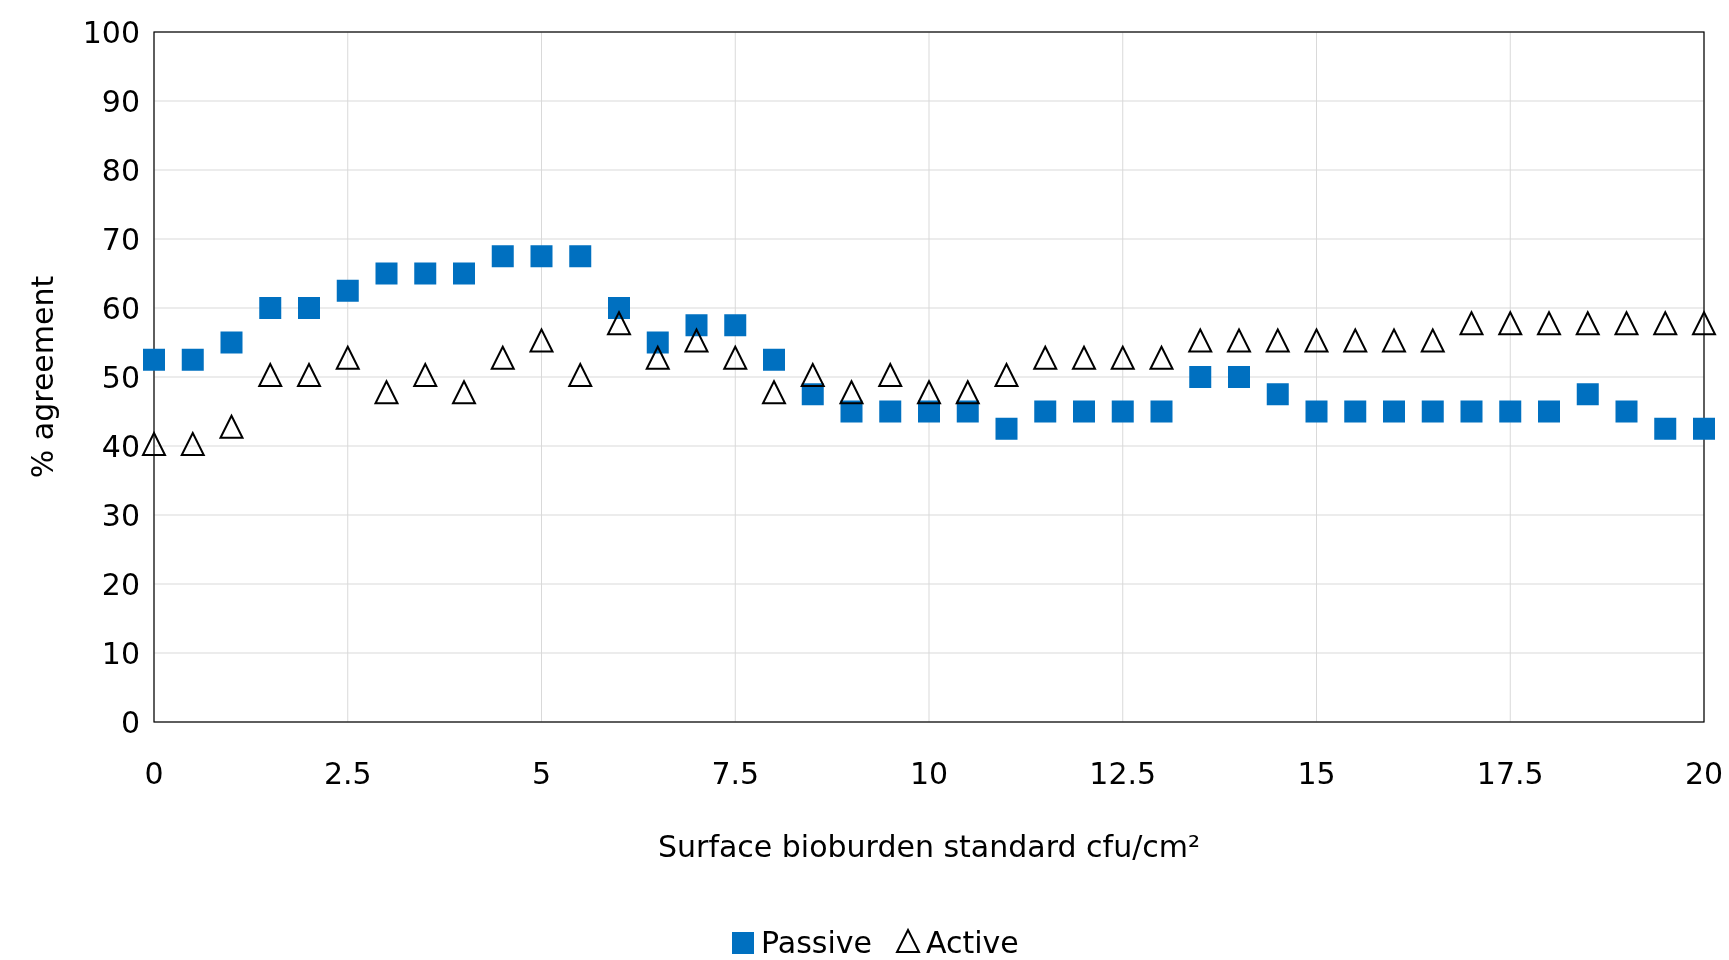 The width and height of the screenshot is (1729, 960). I want to click on y-tick-label: 100, so click(111, 32).